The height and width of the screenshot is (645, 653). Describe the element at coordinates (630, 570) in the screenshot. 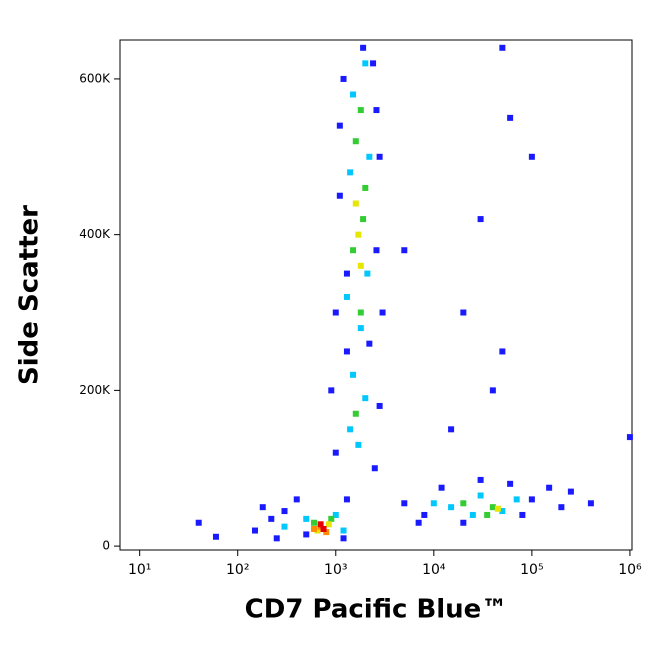

I see `x-tick-label: 10⁶` at that location.